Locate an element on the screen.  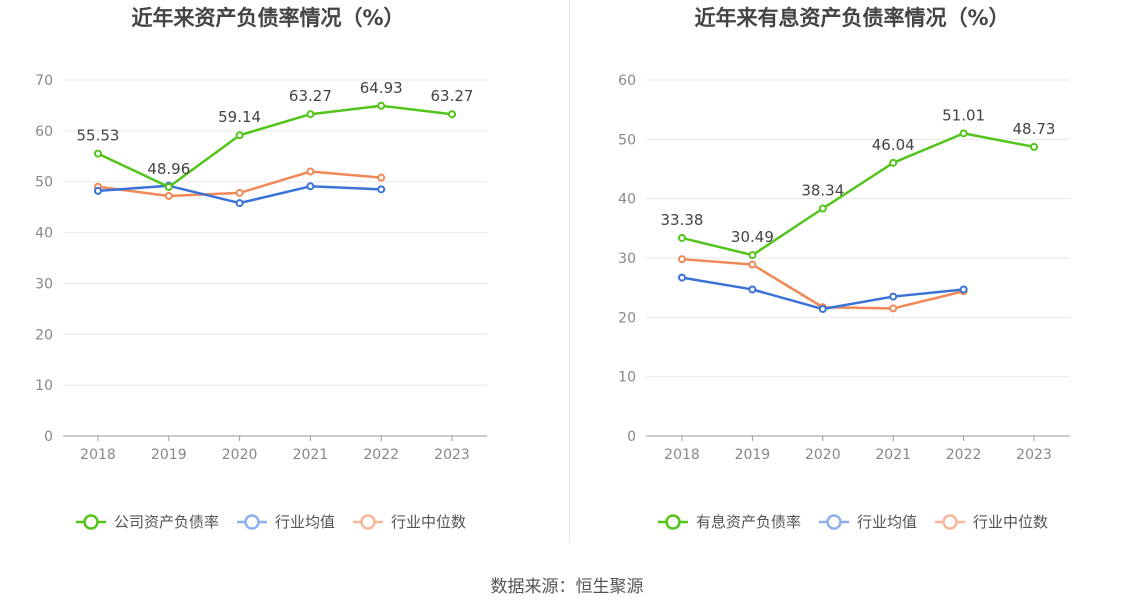
data-label: 59.14 is located at coordinates (239, 117).